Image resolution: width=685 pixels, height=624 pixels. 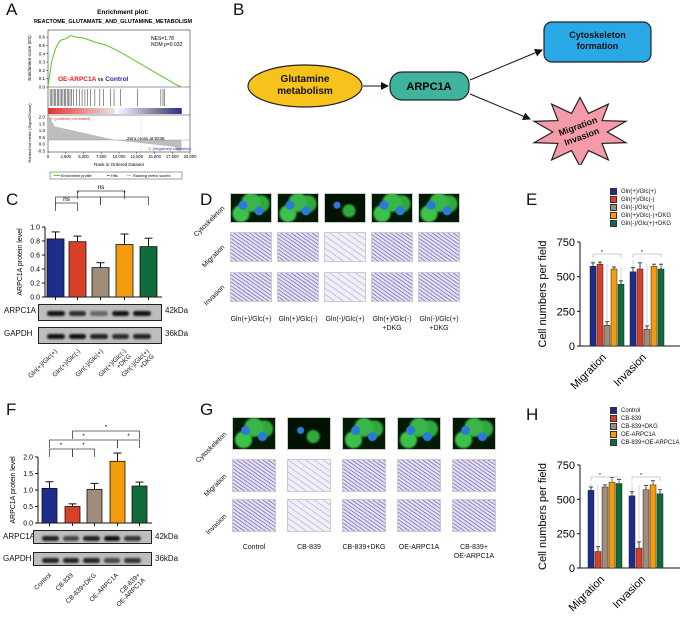 What do you see at coordinates (364, 547) in the screenshot?
I see `column-label: CB-839+DKG` at bounding box center [364, 547].